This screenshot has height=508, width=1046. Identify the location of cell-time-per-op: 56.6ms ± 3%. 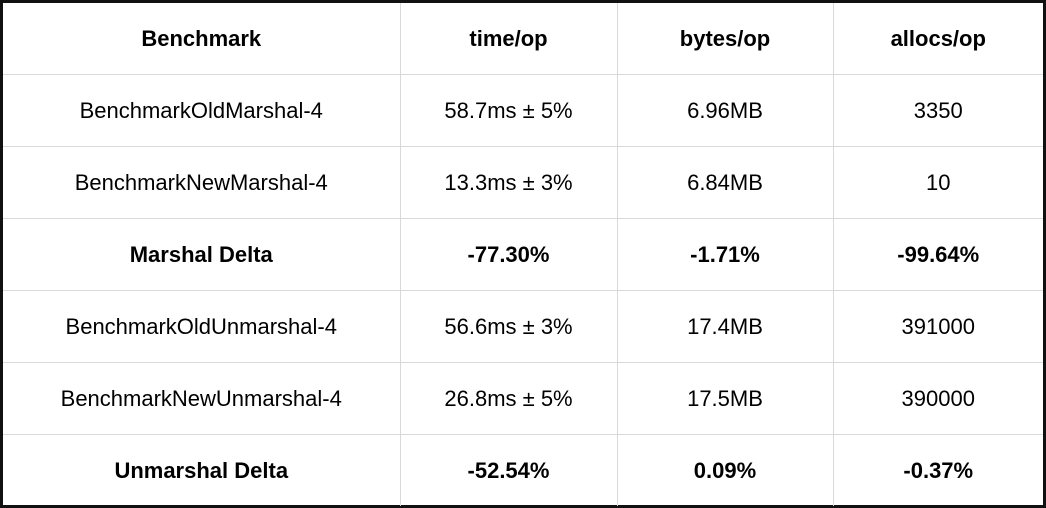
(508, 326).